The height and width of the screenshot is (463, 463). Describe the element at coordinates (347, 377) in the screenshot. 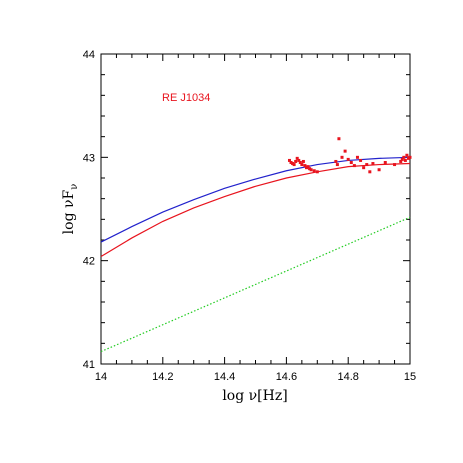

I see `x-tick-label: 14.8` at that location.